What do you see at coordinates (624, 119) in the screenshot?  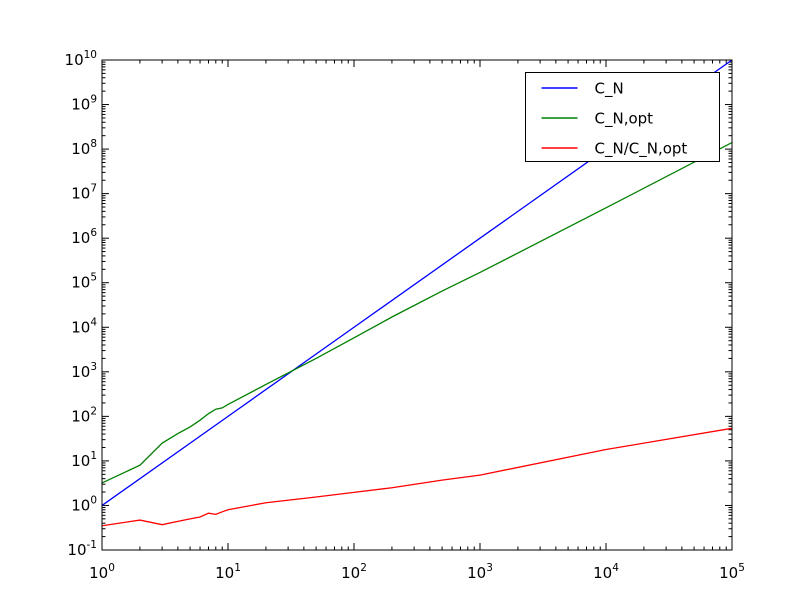 I see `legend-label: C_N,opt` at bounding box center [624, 119].